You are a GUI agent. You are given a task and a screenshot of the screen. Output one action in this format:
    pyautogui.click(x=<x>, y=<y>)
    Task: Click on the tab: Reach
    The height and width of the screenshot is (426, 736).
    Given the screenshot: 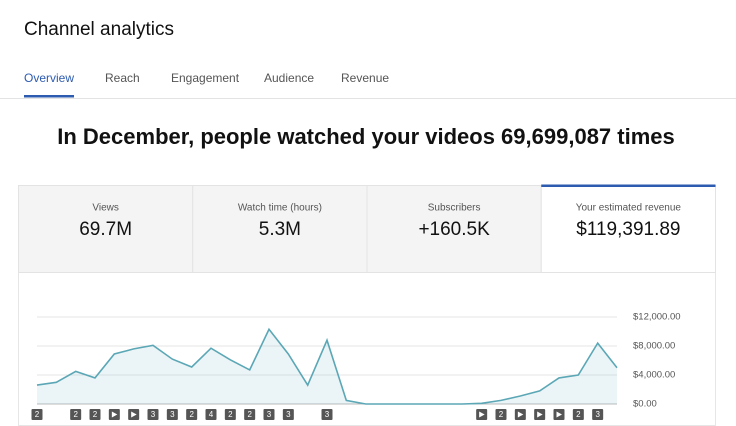 What is the action you would take?
    pyautogui.click(x=122, y=78)
    